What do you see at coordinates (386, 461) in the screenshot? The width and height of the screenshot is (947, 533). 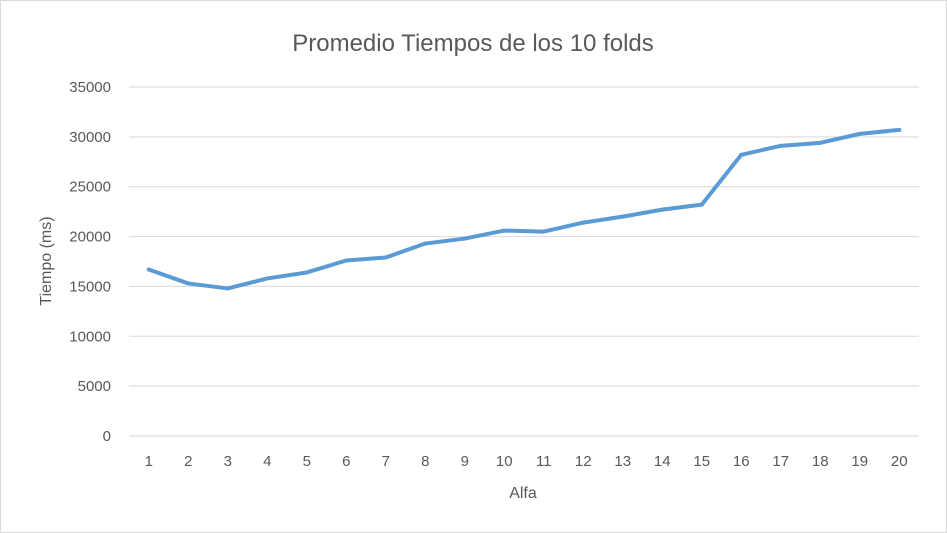 I see `x-tick-label: 7` at bounding box center [386, 461].